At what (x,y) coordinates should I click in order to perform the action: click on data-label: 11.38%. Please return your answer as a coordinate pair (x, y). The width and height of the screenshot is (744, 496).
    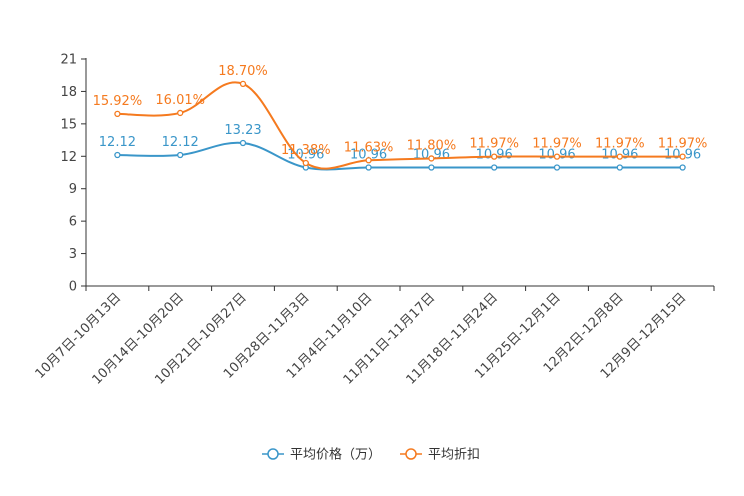
    Looking at the image, I should click on (306, 150).